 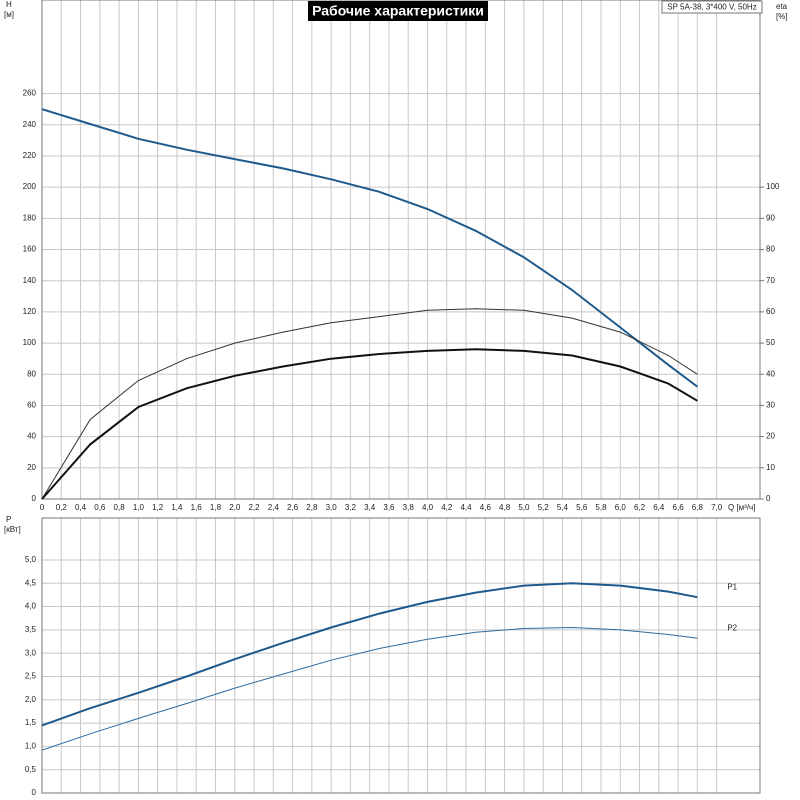 I want to click on y-tick-label: 100, so click(x=30, y=342).